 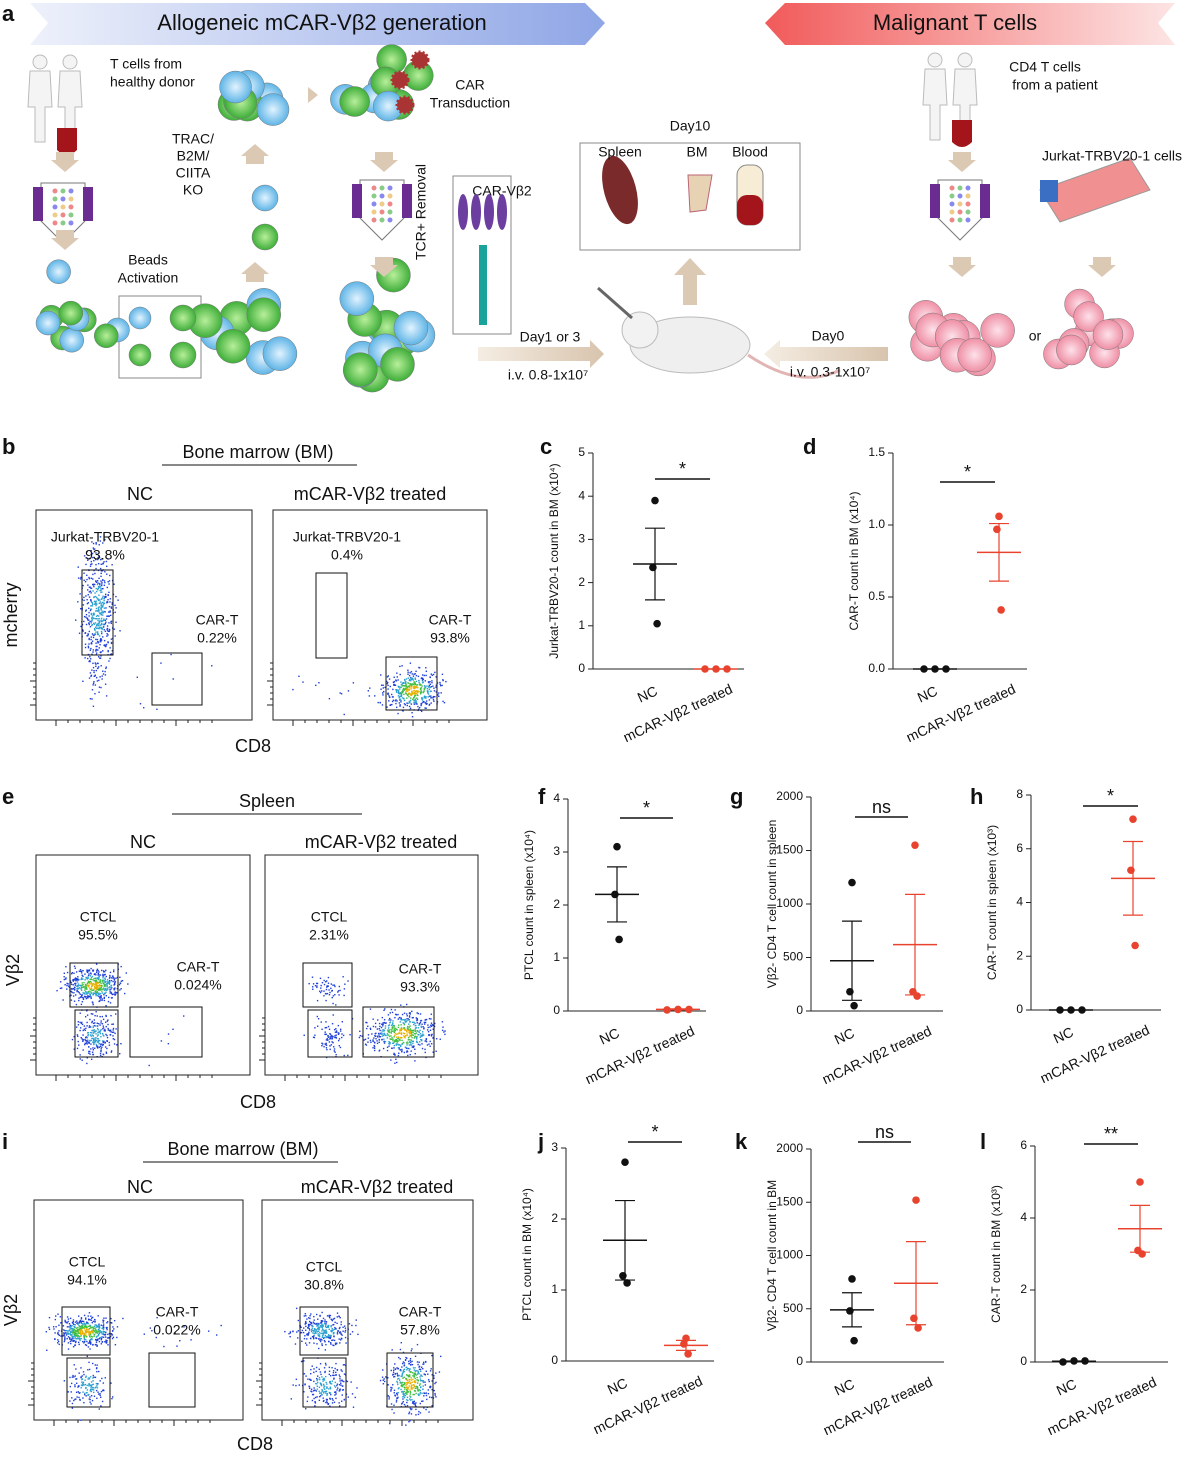 What do you see at coordinates (655, 564) in the screenshot?
I see `sem-bar` at bounding box center [655, 564].